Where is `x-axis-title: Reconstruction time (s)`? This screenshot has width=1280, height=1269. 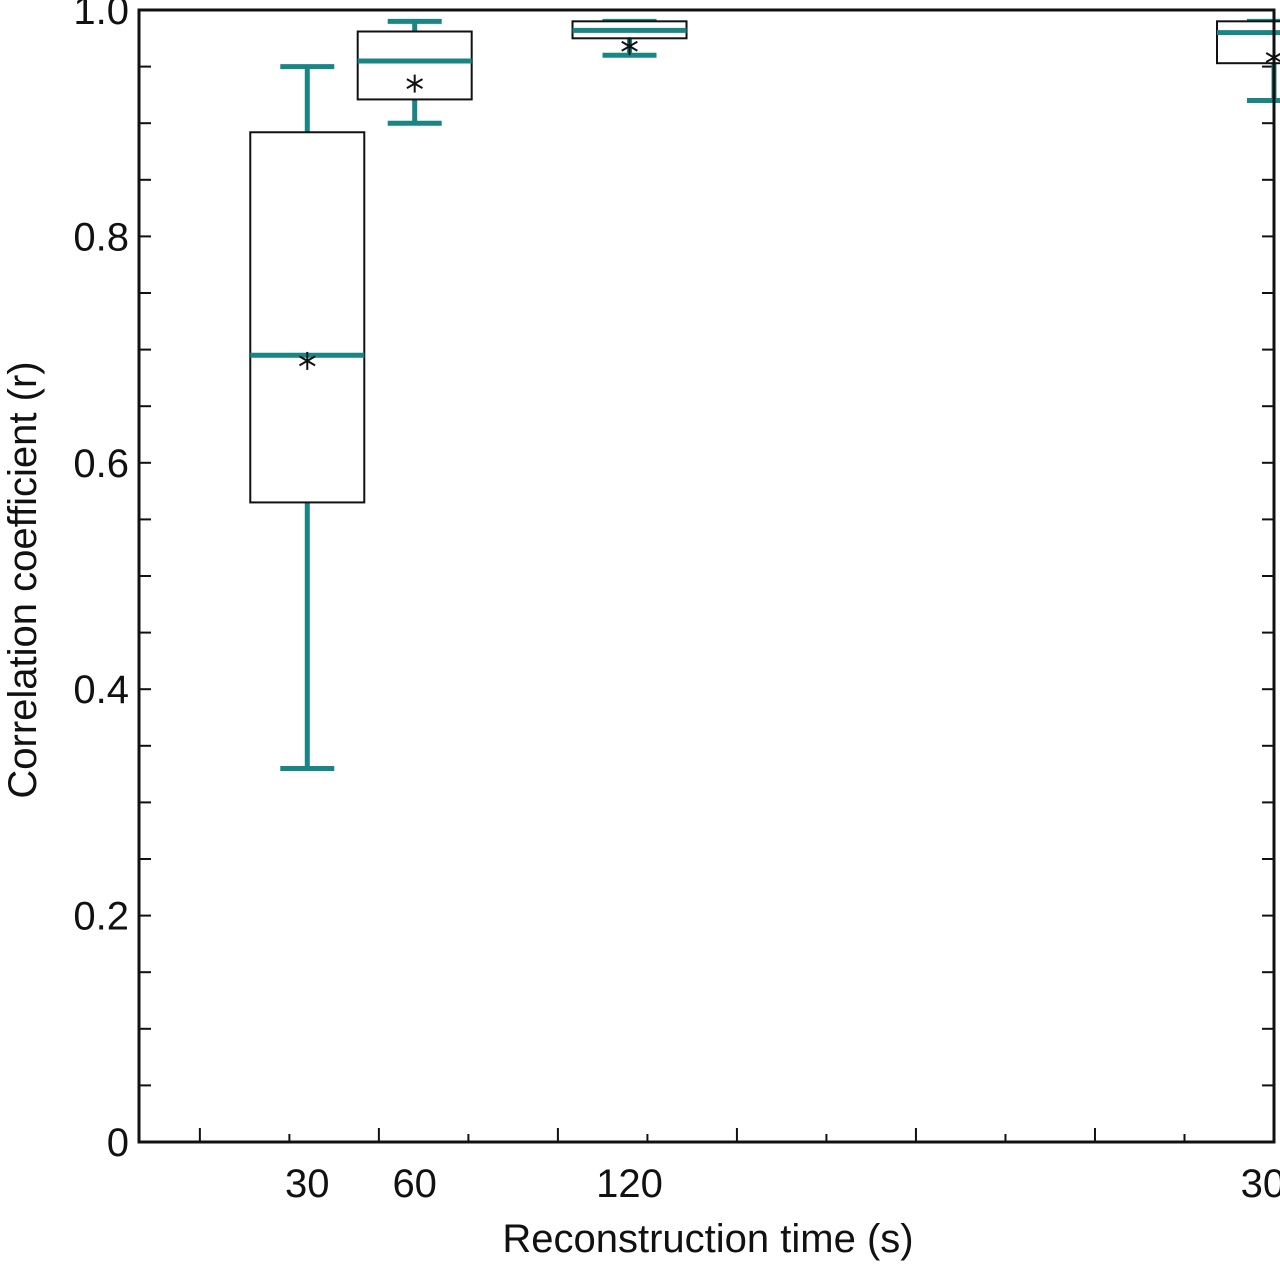 x-axis-title: Reconstruction time (s) is located at coordinates (707, 1239).